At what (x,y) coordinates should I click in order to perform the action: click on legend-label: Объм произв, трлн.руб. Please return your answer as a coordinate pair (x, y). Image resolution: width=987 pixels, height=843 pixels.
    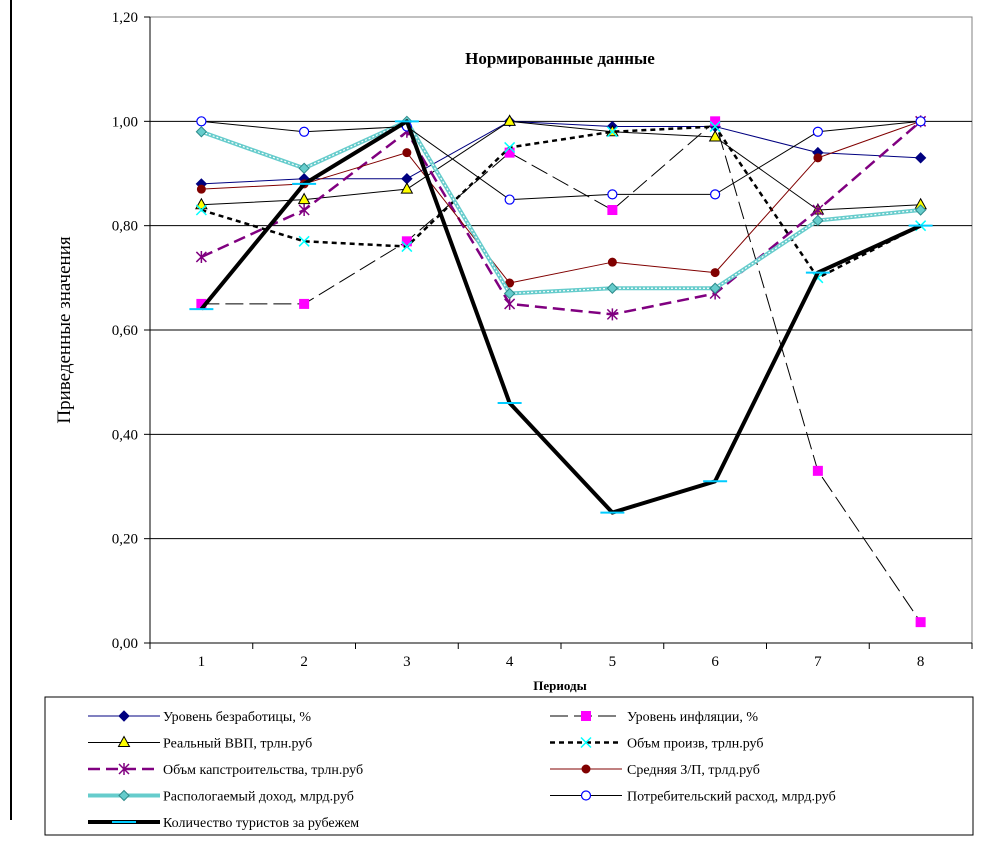
    Looking at the image, I should click on (695, 744).